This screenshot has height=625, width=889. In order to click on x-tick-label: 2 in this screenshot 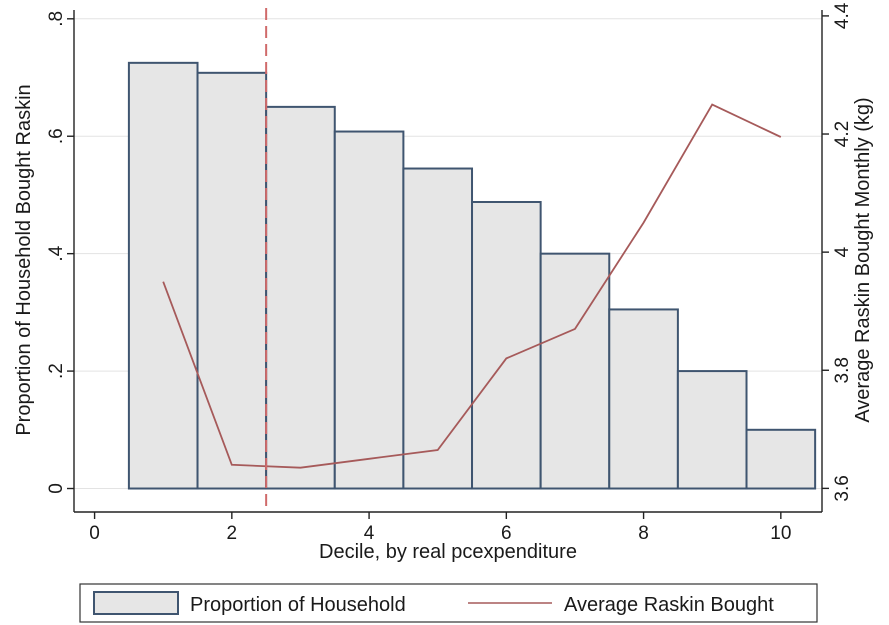, I will do `click(232, 533)`.